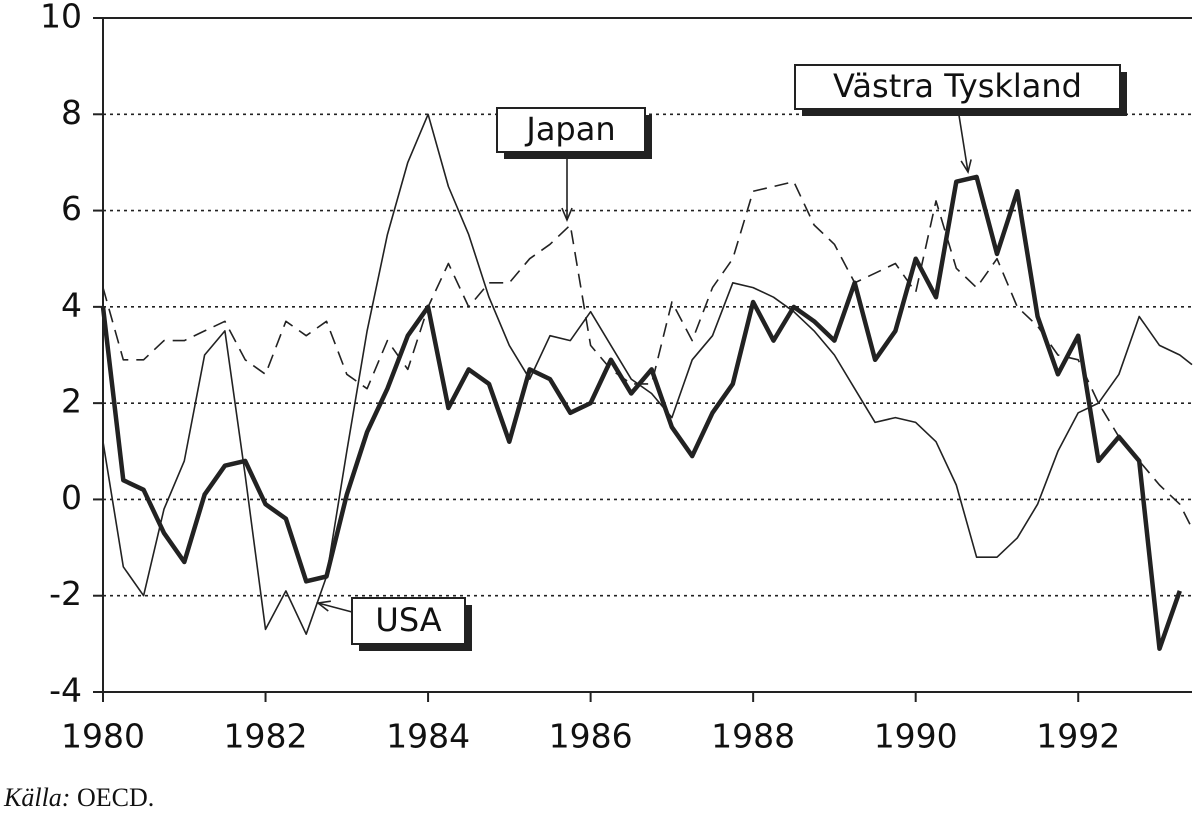  Describe the element at coordinates (71, 497) in the screenshot. I see `y-tick-label: 0` at that location.